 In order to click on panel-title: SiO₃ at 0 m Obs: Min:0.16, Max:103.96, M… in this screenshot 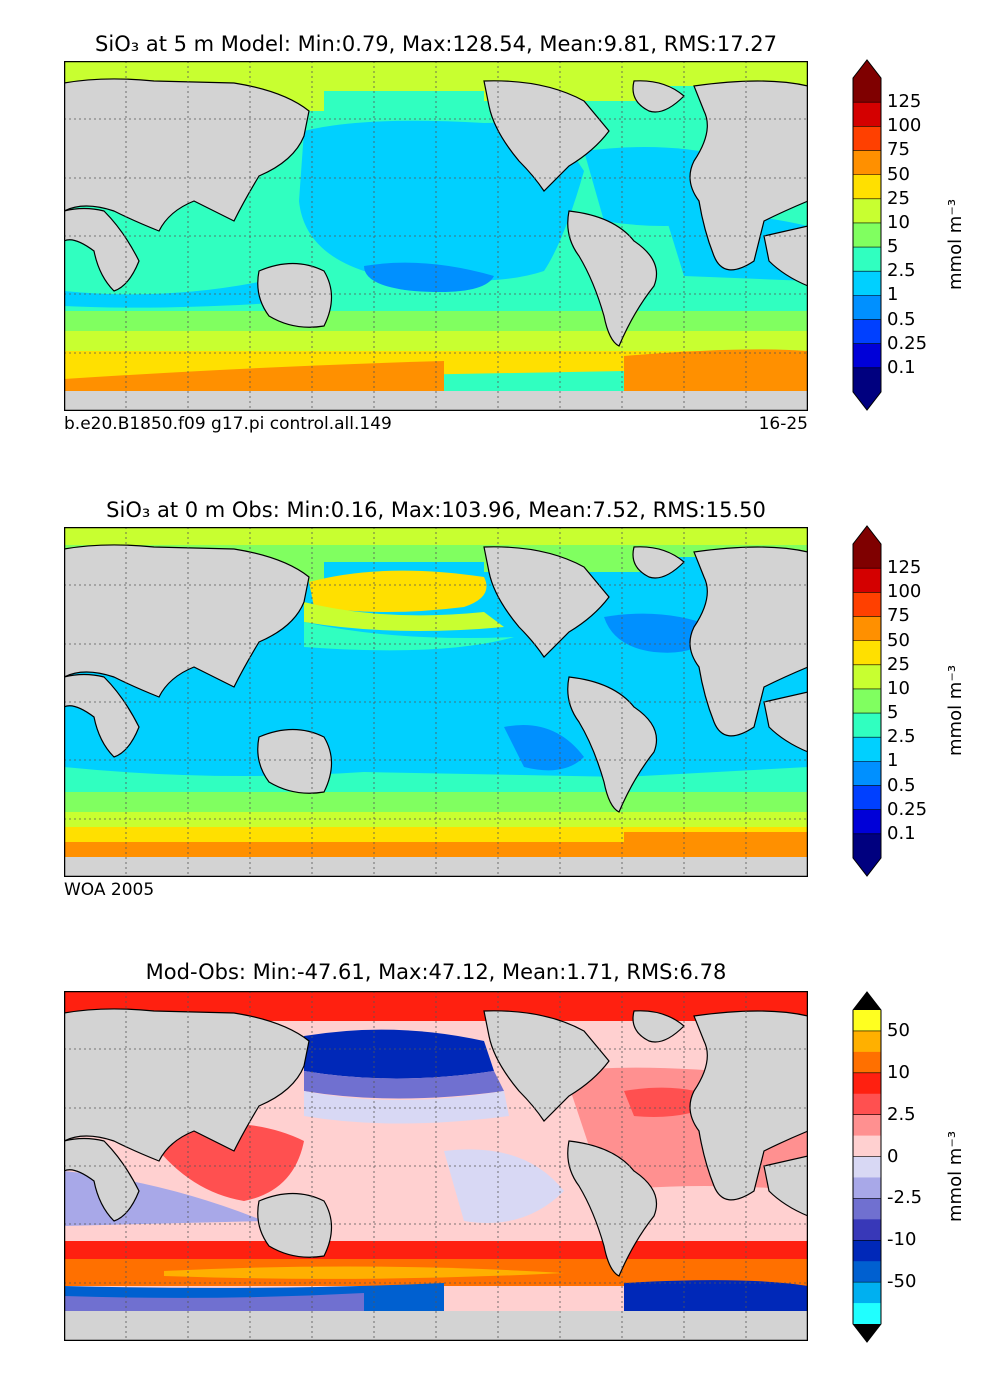, I will do `click(436, 510)`.